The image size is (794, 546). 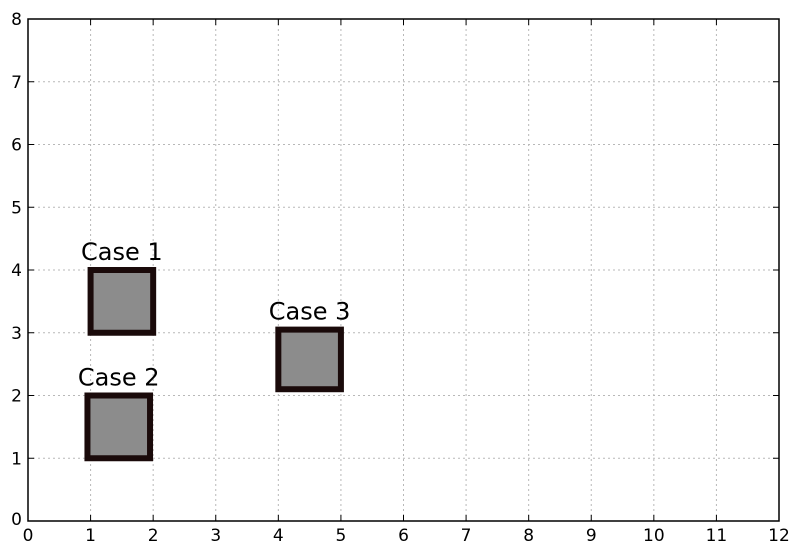 I want to click on x-tick-label: 0, so click(x=28, y=536).